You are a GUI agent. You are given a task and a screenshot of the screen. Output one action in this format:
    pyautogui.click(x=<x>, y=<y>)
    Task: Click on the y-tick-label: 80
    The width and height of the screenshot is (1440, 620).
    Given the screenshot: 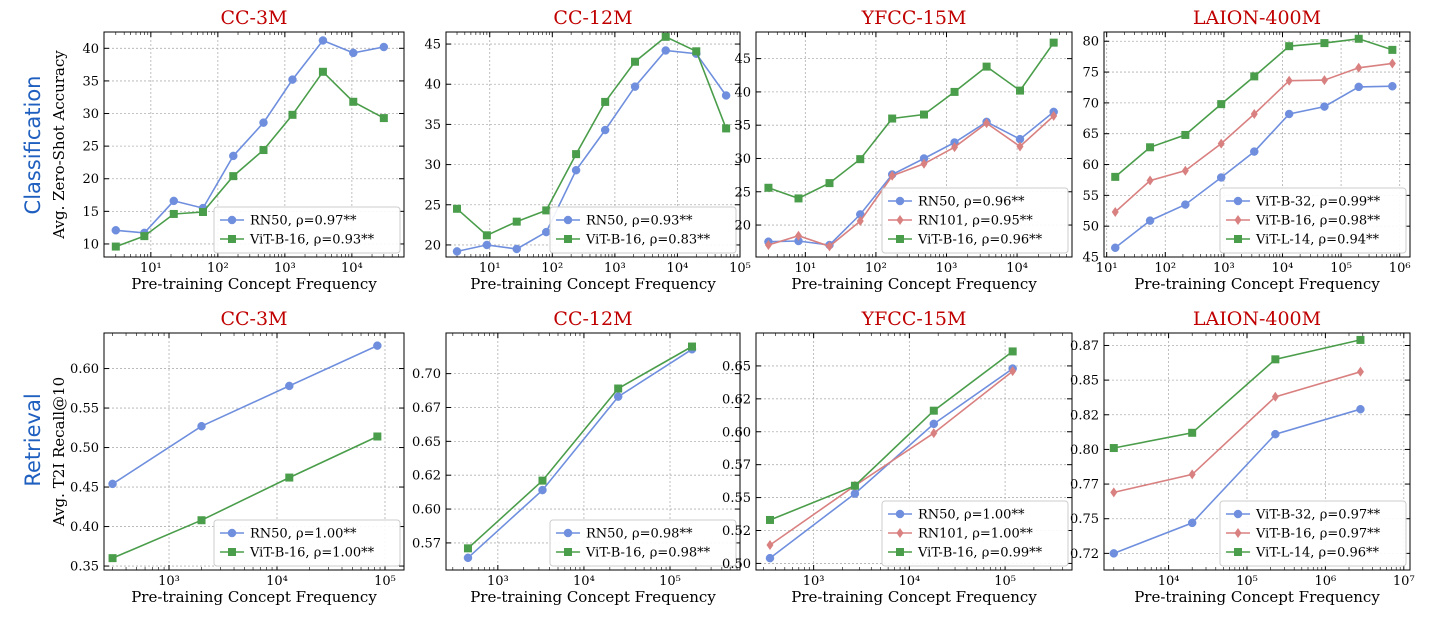 What is the action you would take?
    pyautogui.click(x=1090, y=42)
    